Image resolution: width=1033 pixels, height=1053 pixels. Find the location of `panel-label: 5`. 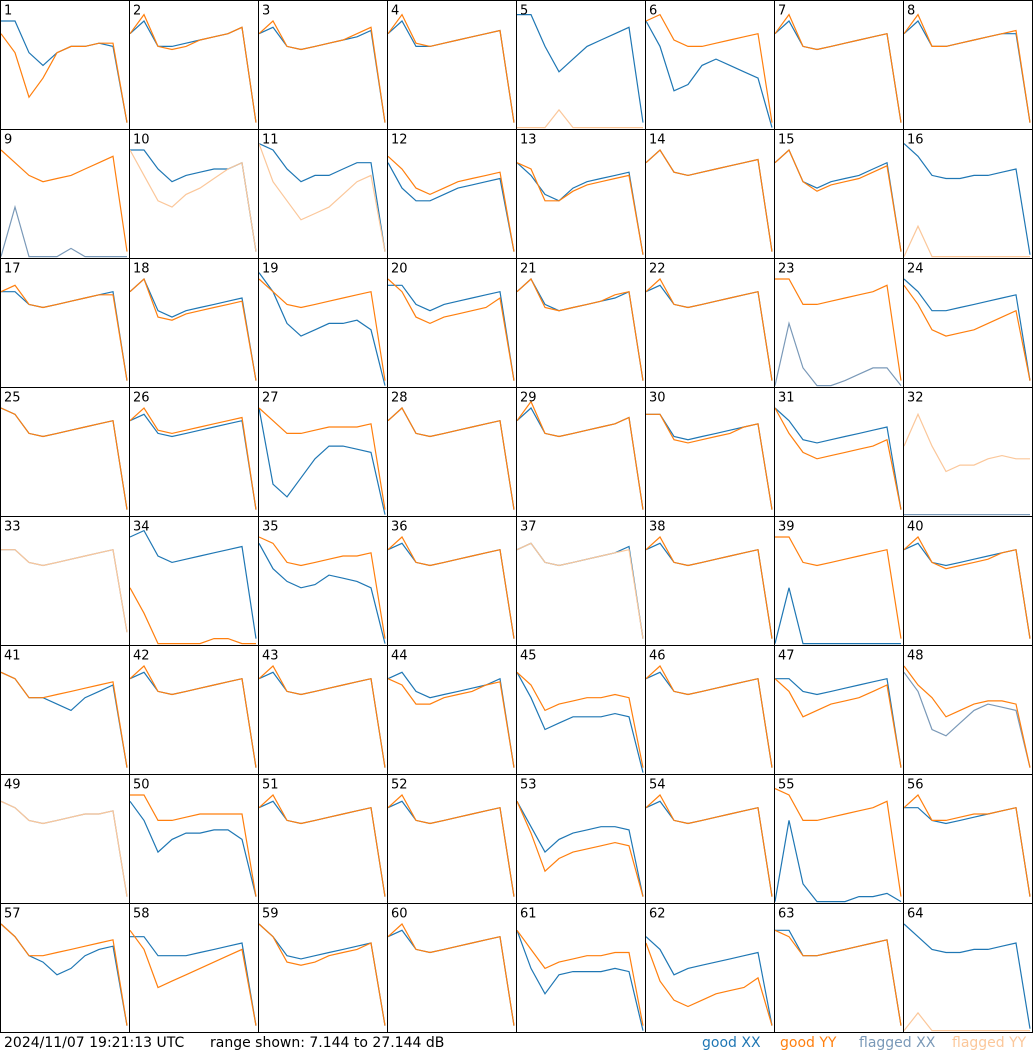

panel-label: 5 is located at coordinates (524, 11).